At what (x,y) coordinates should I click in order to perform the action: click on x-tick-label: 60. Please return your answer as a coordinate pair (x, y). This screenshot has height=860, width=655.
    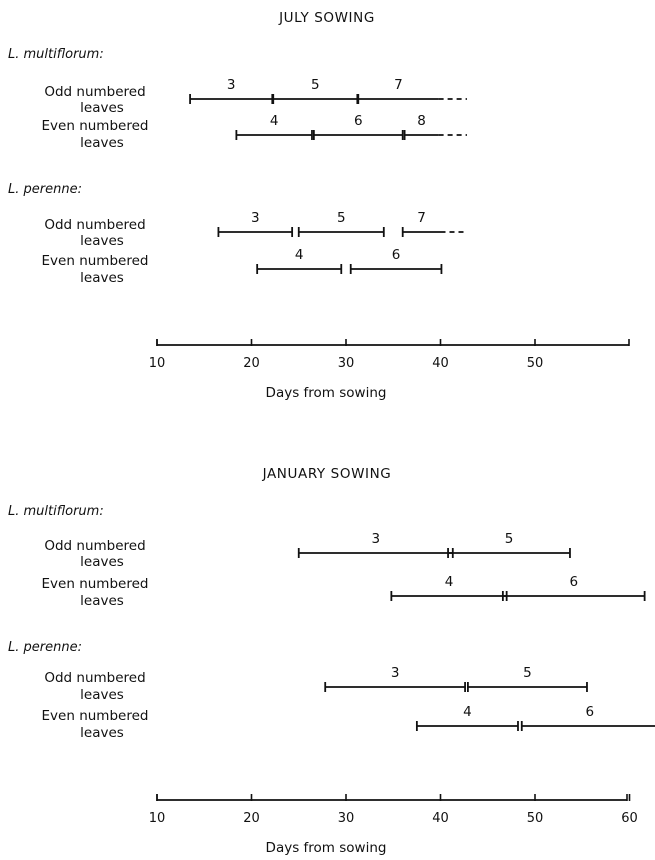
    Looking at the image, I should click on (629, 818).